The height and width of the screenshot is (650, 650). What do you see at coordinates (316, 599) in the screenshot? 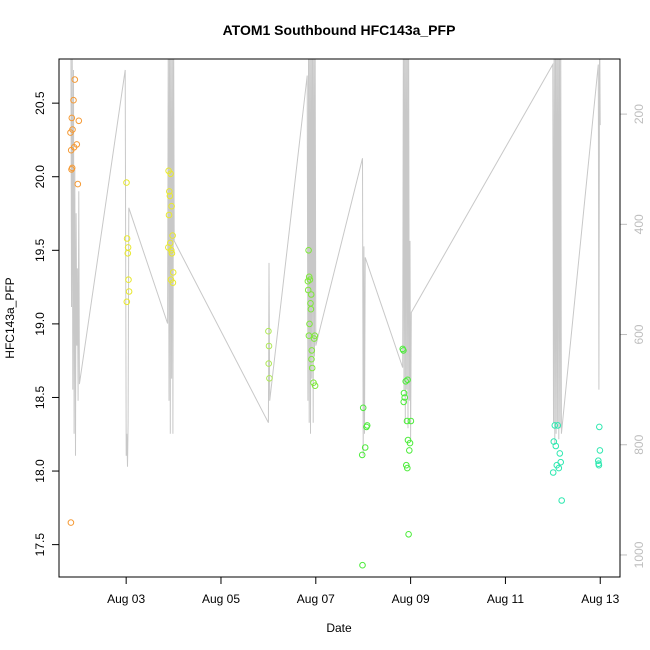
I see `x-tick-label: Aug 07` at bounding box center [316, 599].